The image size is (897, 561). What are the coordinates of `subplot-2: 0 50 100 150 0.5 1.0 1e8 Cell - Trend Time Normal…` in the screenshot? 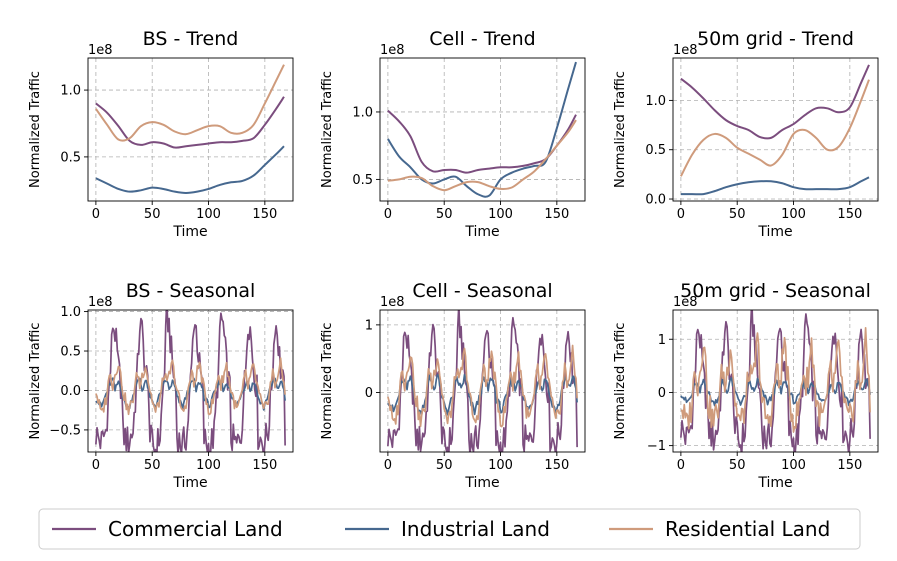 It's located at (453, 134).